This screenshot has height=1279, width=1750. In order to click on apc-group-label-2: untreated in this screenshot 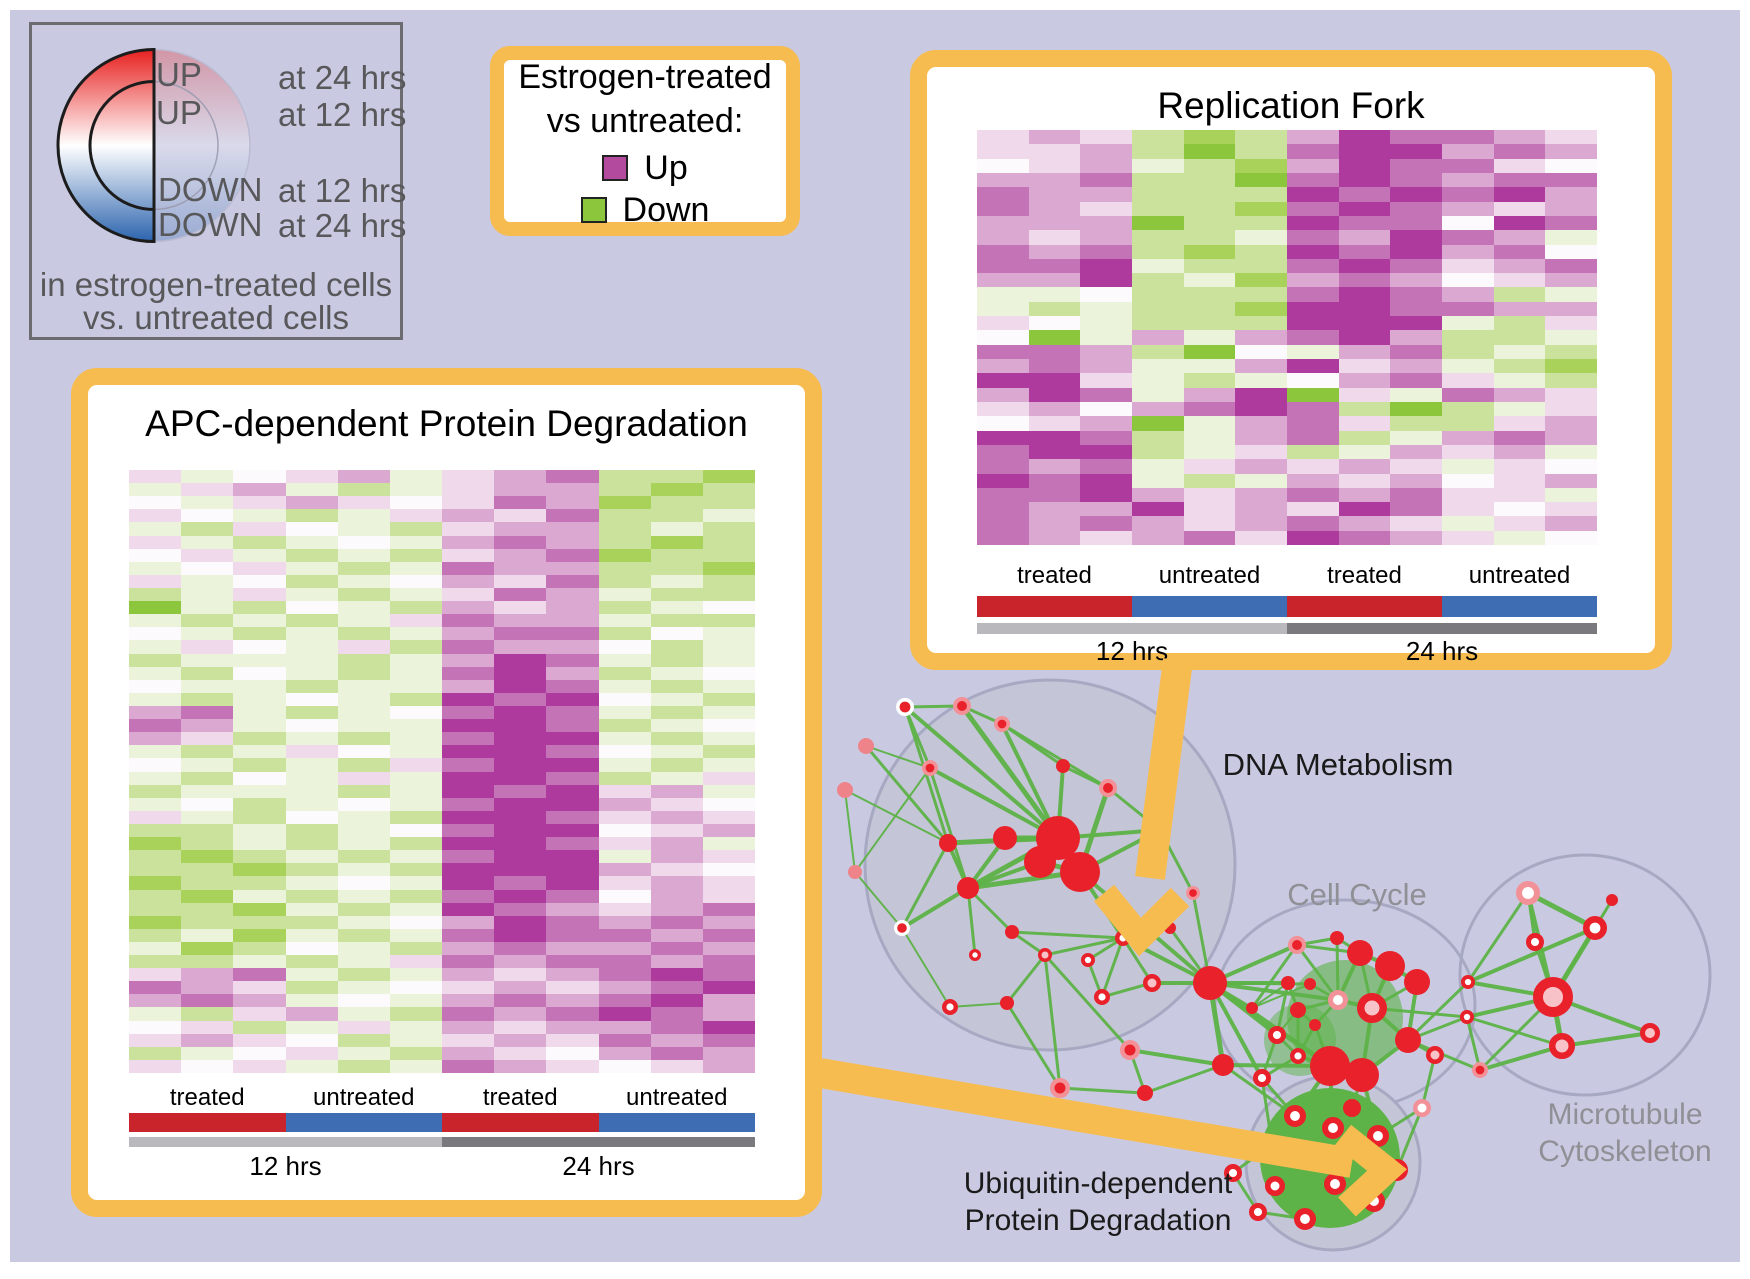, I will do `click(364, 1097)`.